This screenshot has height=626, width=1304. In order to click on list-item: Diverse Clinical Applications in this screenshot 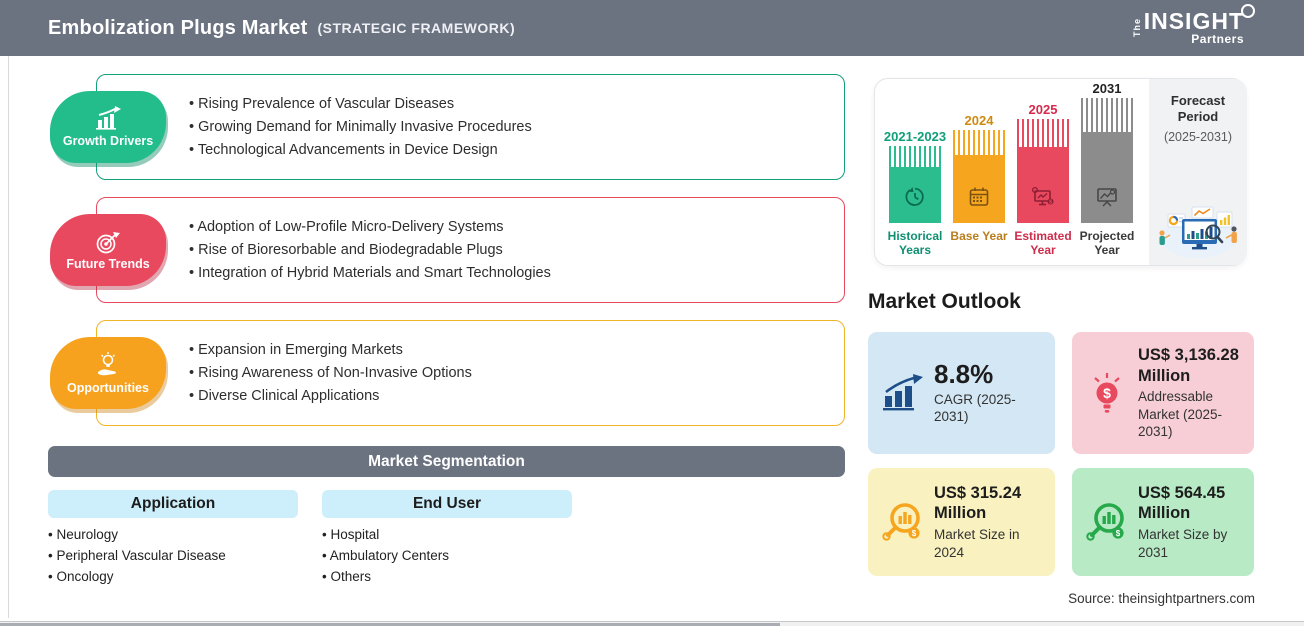, I will do `click(330, 396)`.